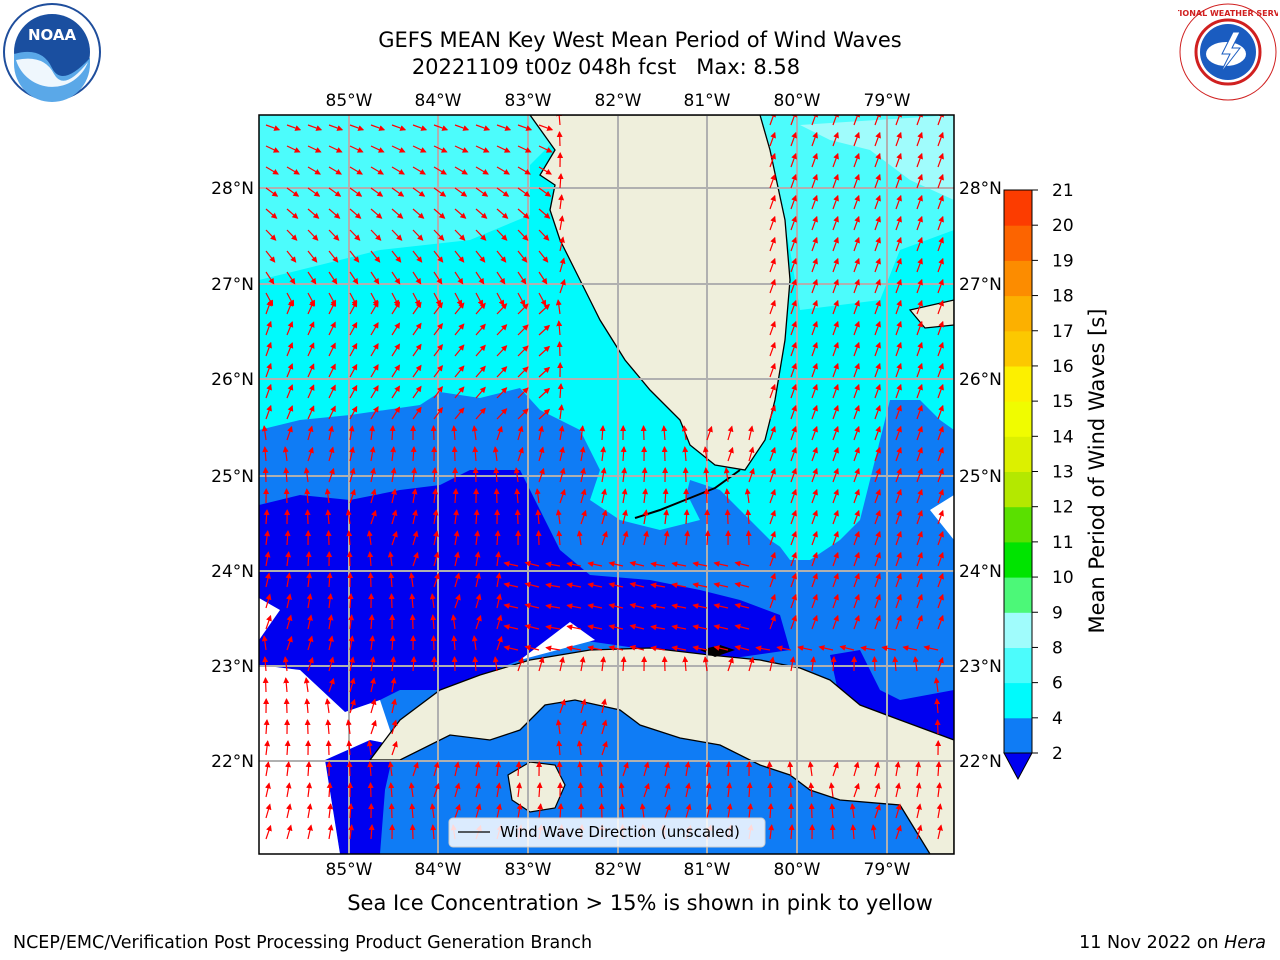  What do you see at coordinates (1063, 297) in the screenshot?
I see `colorbar-tick-label: 18` at bounding box center [1063, 297].